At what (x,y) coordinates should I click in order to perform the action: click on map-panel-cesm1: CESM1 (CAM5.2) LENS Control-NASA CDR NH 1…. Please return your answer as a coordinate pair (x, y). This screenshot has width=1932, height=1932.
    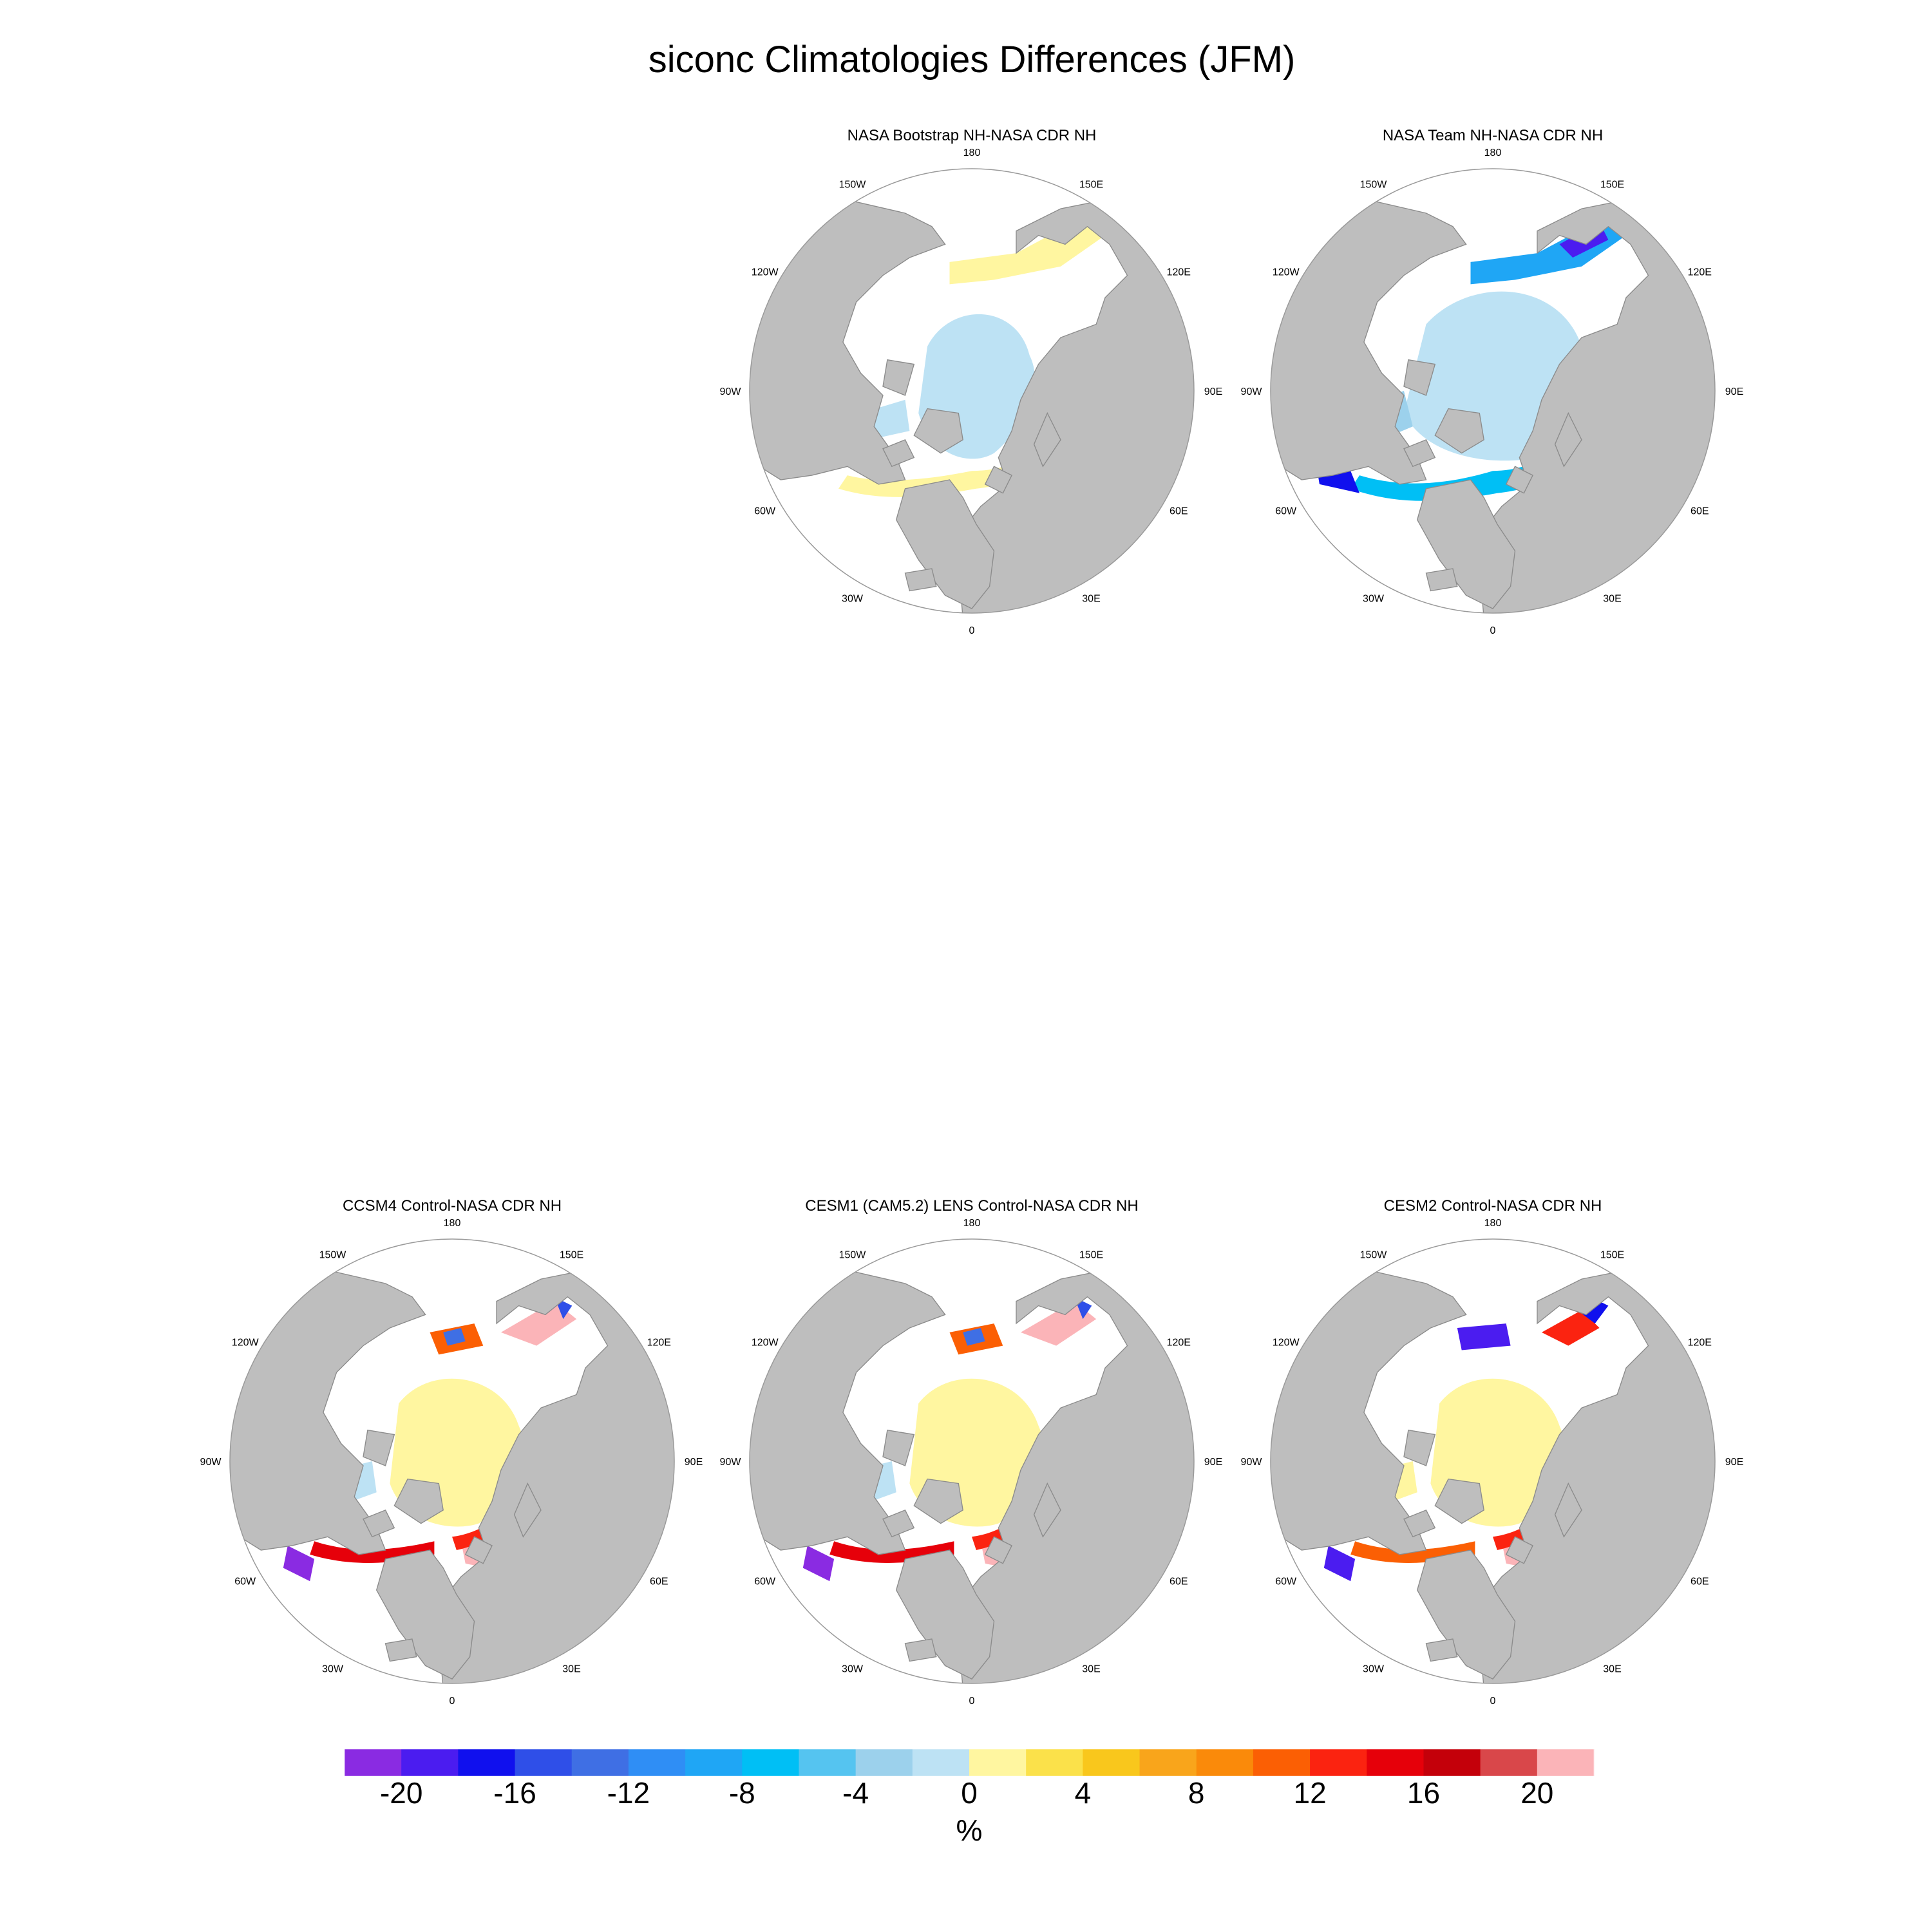
    Looking at the image, I should click on (972, 1452).